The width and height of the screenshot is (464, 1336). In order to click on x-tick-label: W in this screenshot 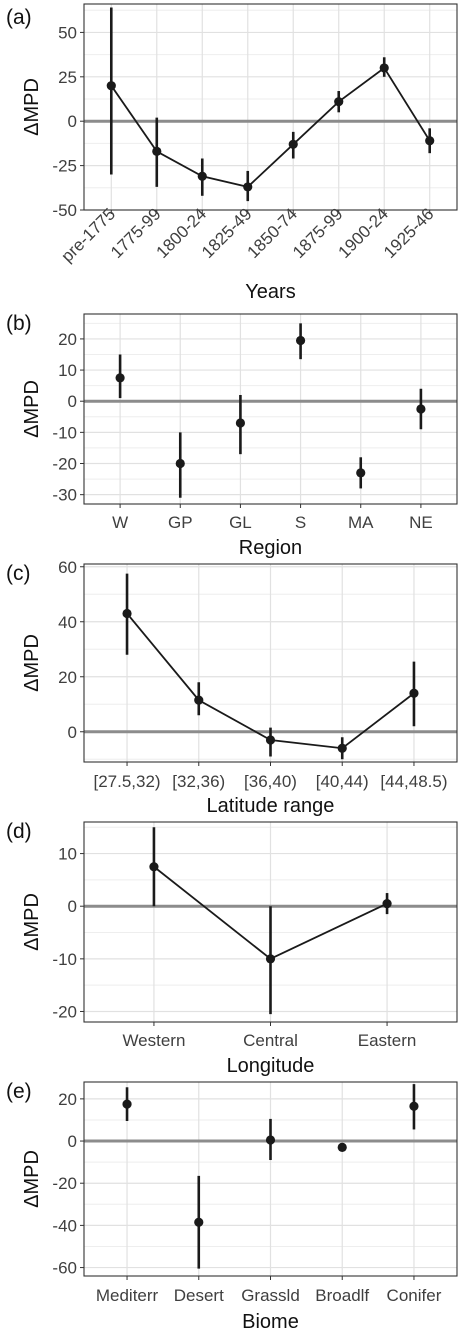, I will do `click(120, 522)`.